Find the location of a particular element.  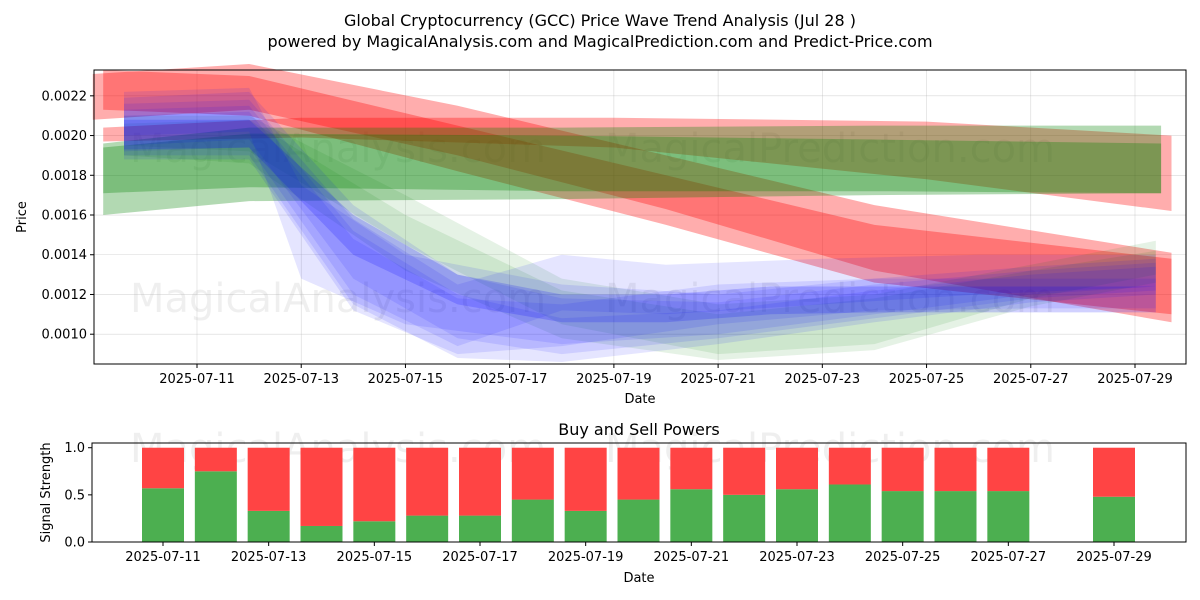

y-tick-label: 0.0012 is located at coordinates (65, 295).